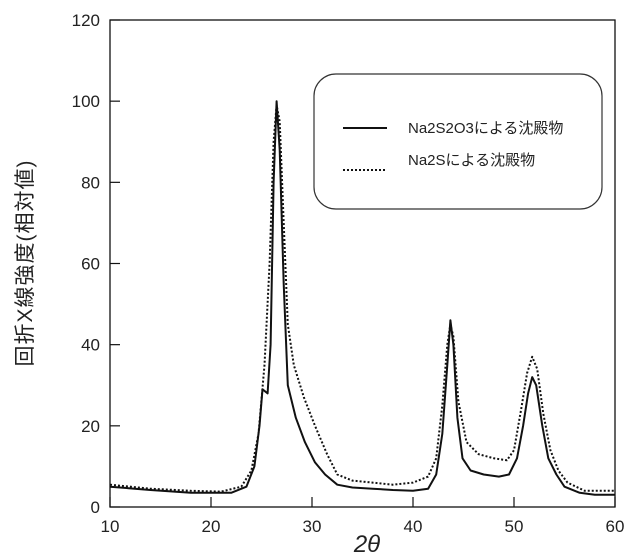 This screenshot has width=640, height=556. I want to click on y-tick-label: 100, so click(86, 101).